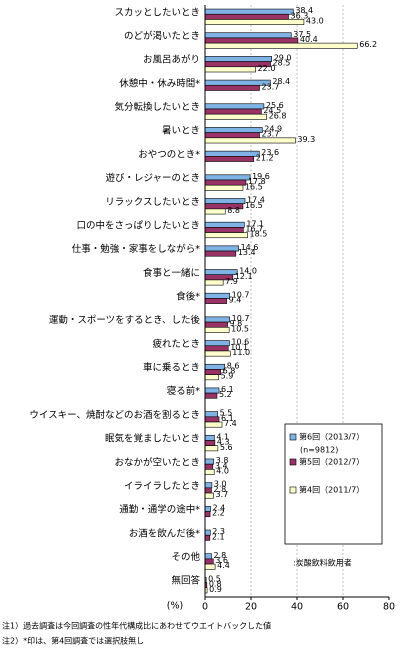 The height and width of the screenshot is (650, 401). Describe the element at coordinates (223, 442) in the screenshot. I see `value-label: 4.3` at that location.